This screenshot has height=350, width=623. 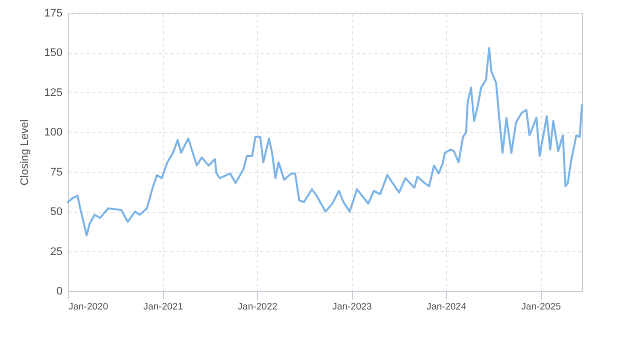 I want to click on x-tick-label: Jan-2022, so click(x=258, y=307).